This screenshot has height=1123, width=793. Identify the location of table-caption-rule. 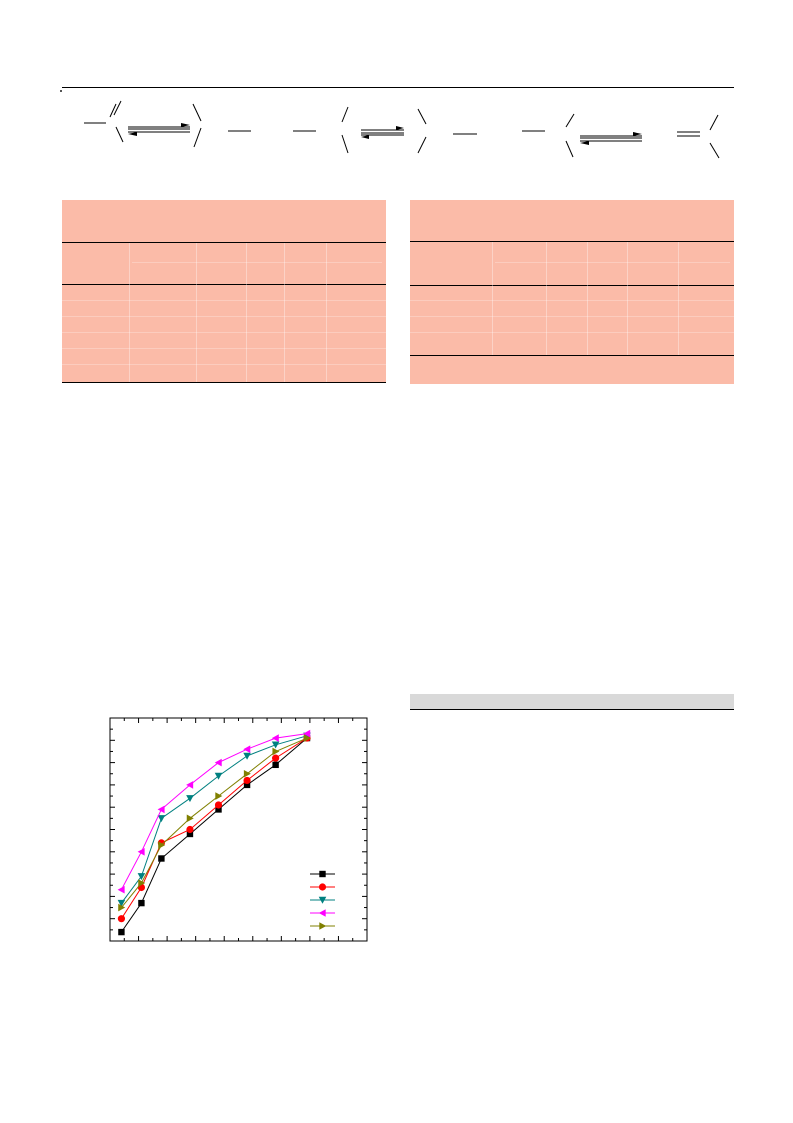
(572, 709).